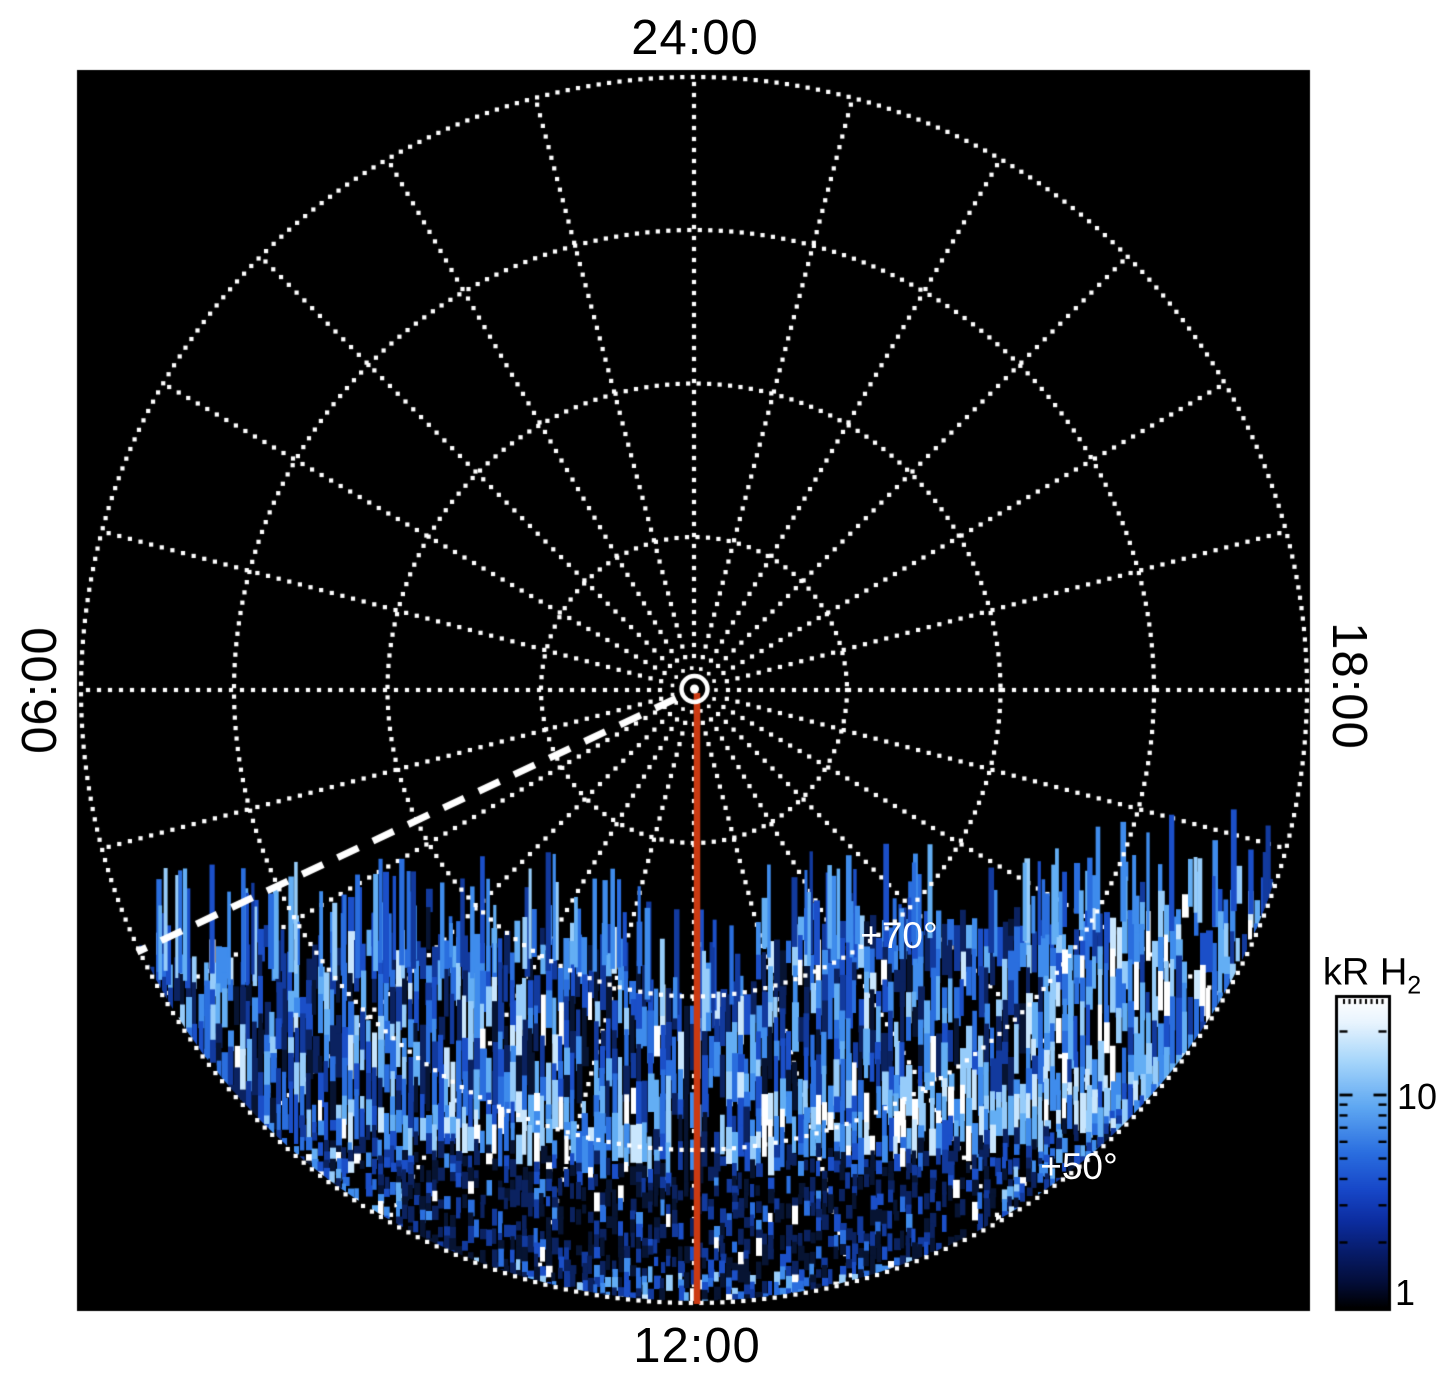  What do you see at coordinates (40, 690) in the screenshot?
I see `hour-label-0600: 06:00` at bounding box center [40, 690].